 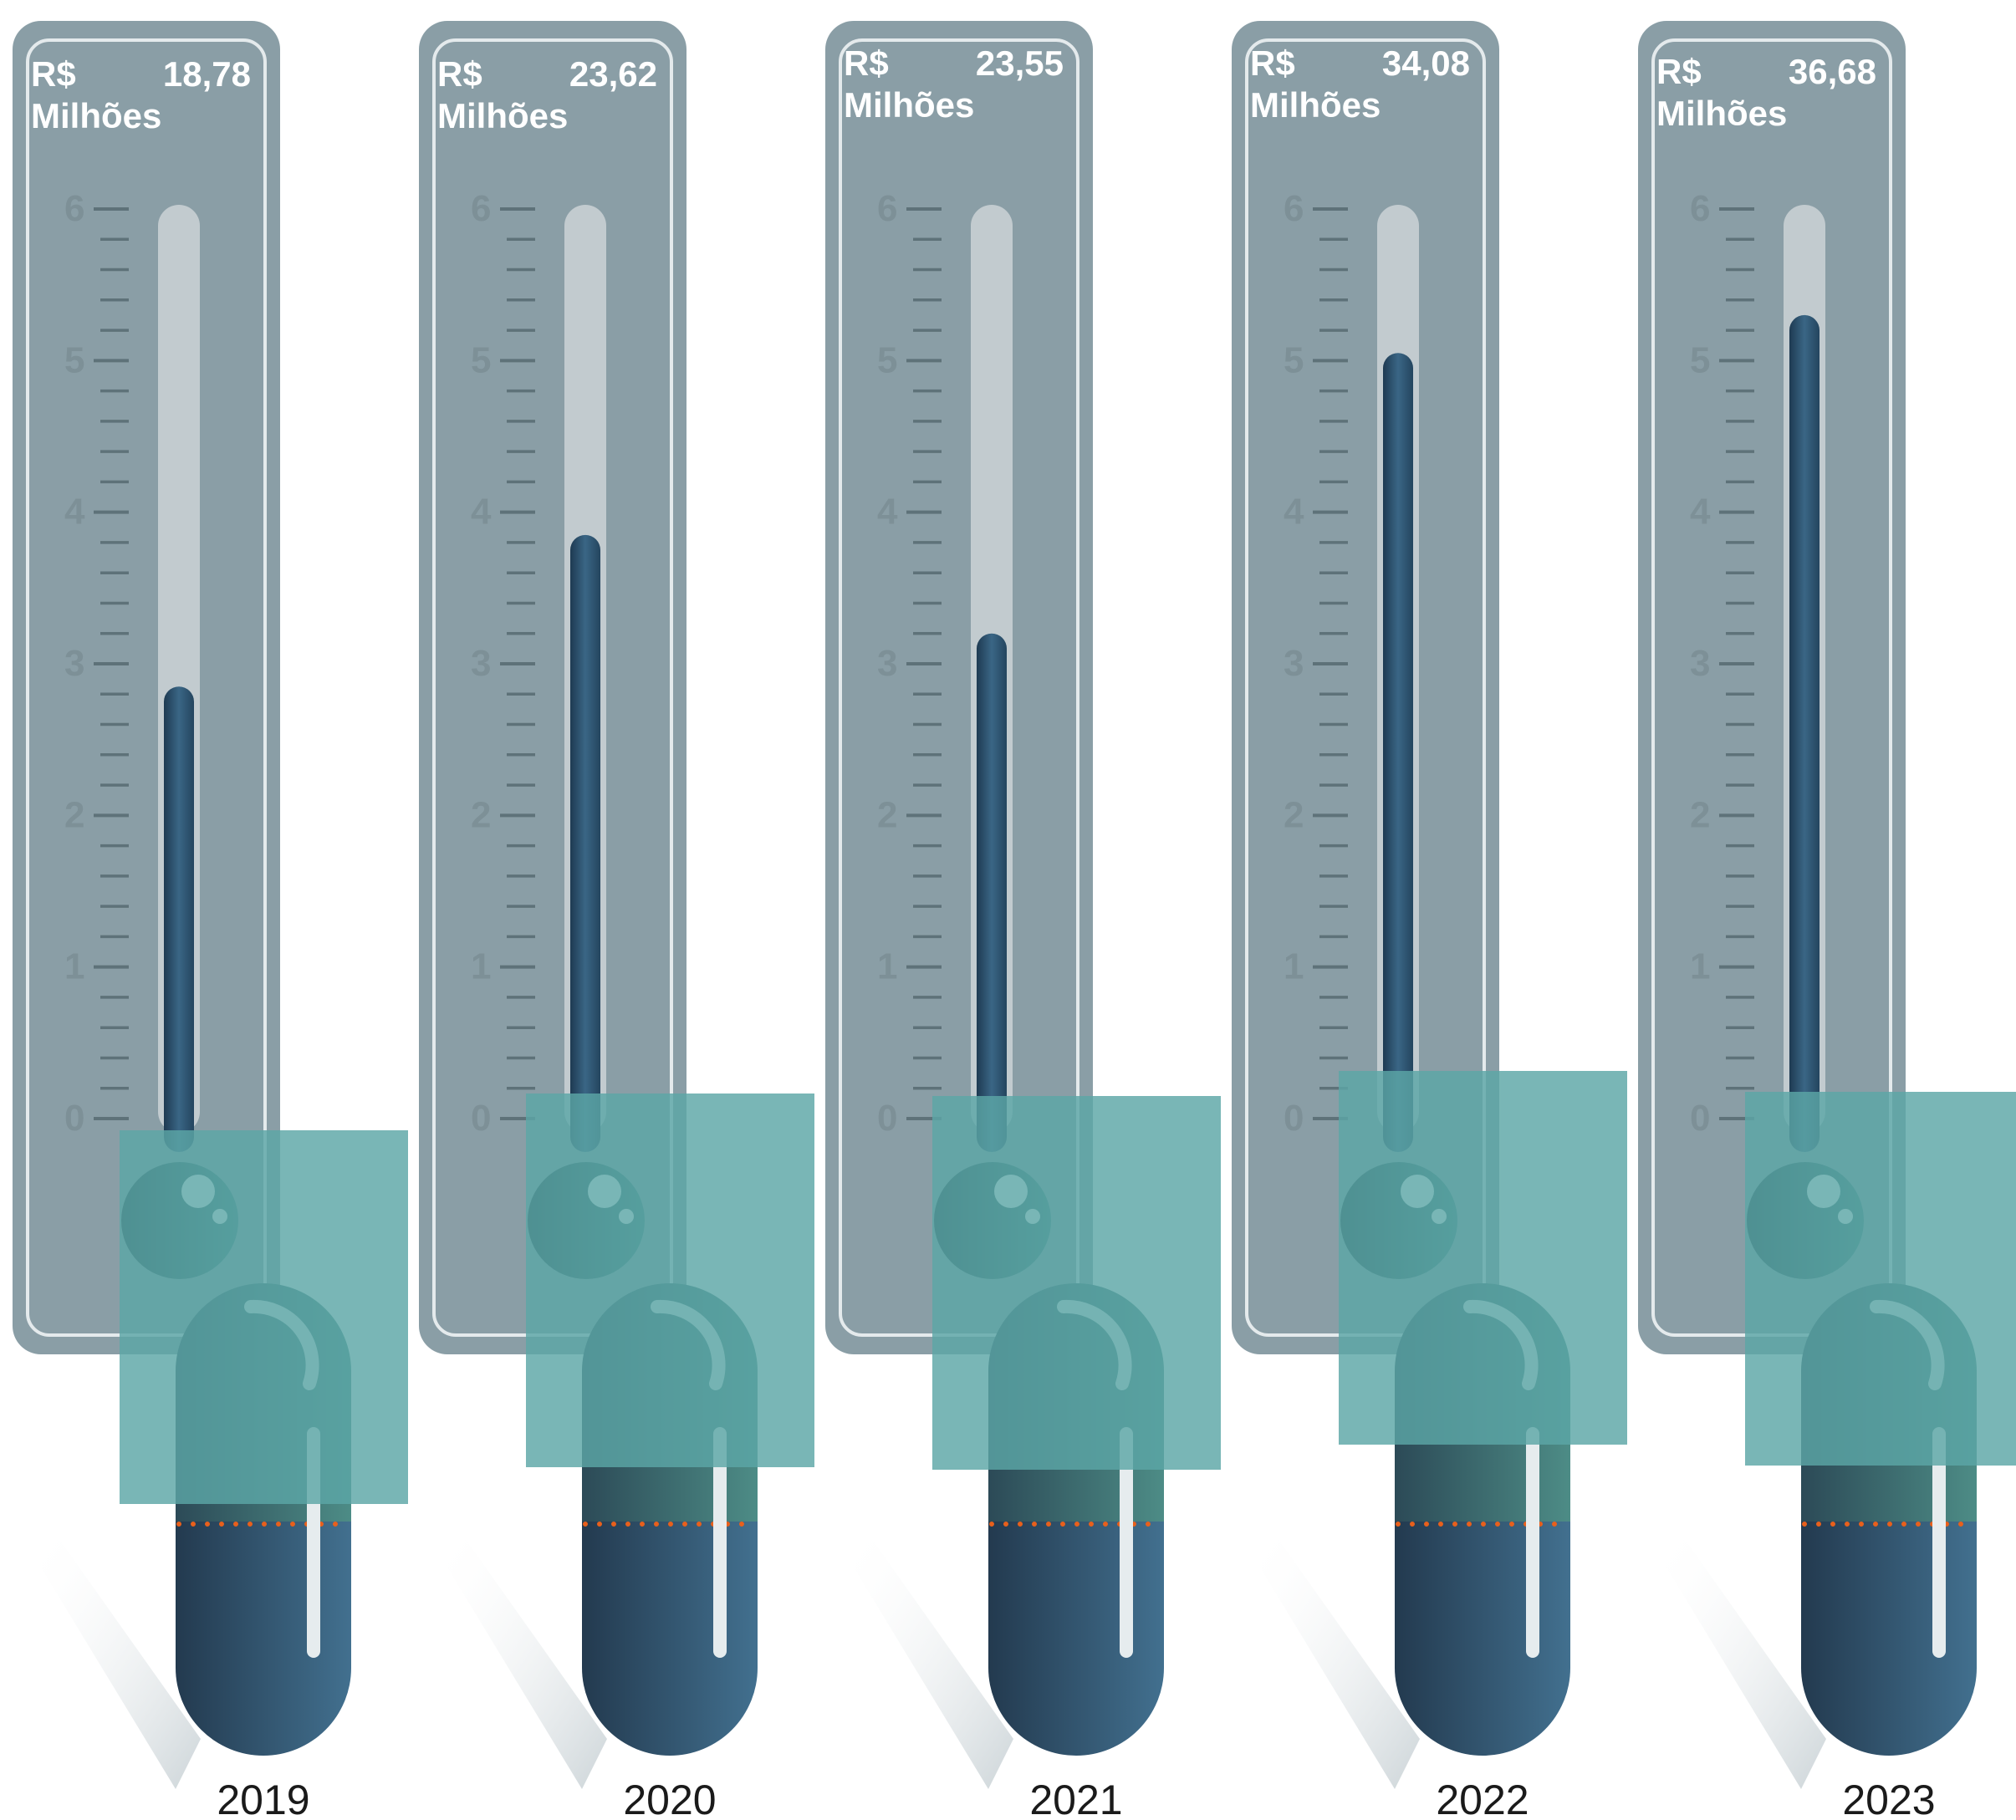 I want to click on x-category-label: 2021, so click(x=1075, y=1798).